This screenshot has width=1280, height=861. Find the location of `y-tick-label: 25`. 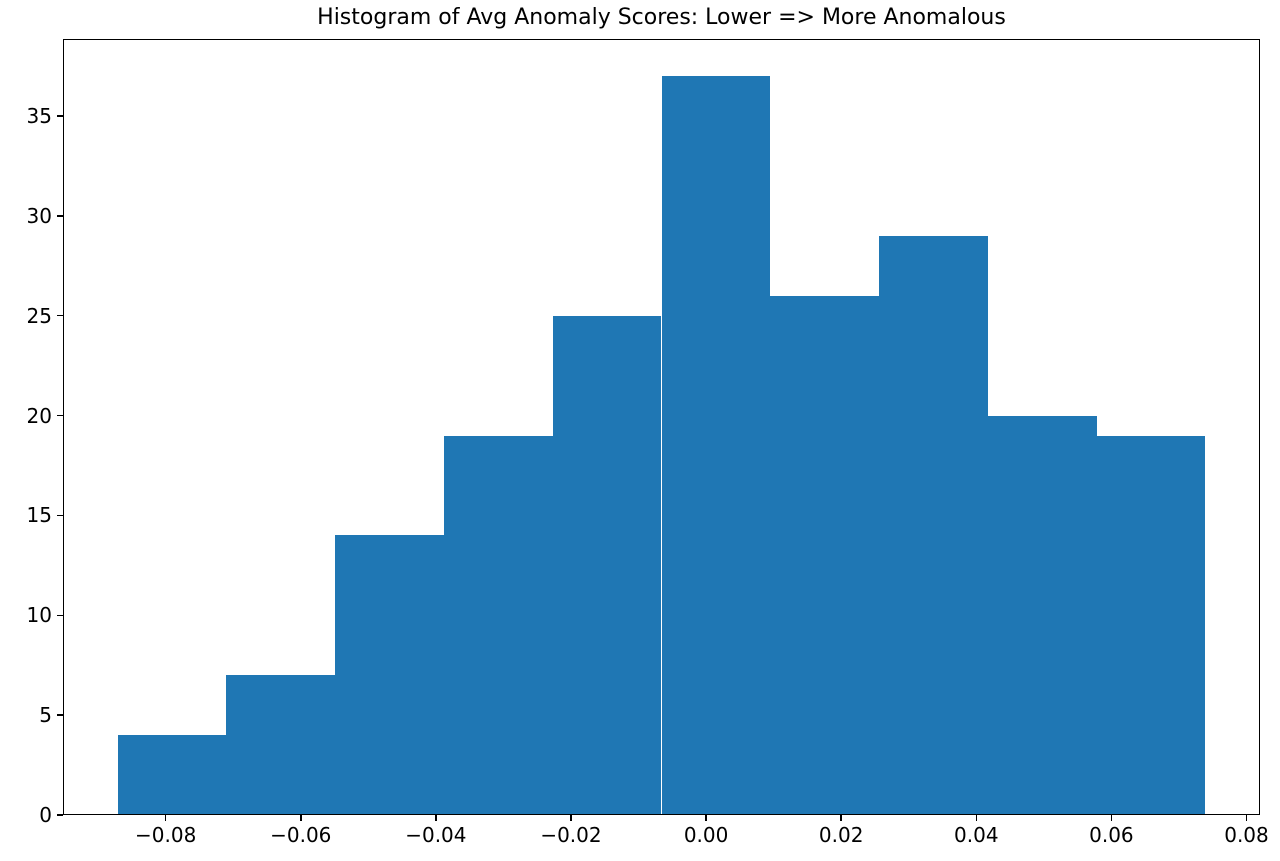

y-tick-label: 25 is located at coordinates (39, 315).